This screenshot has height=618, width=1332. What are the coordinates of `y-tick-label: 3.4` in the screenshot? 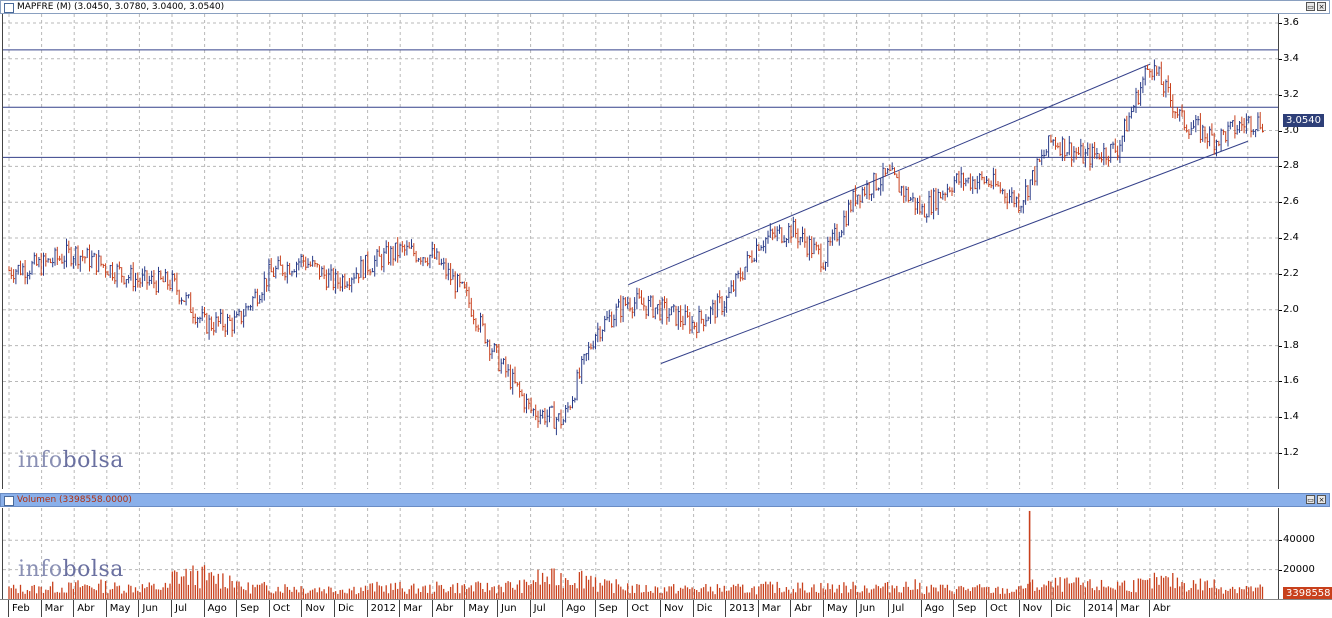 It's located at (1291, 58).